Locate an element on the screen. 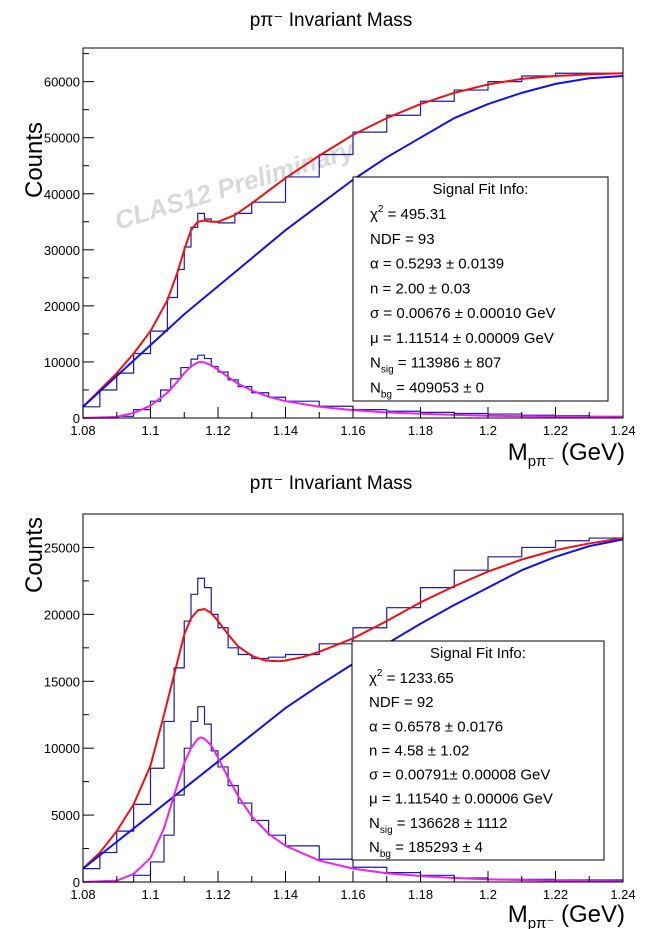  info-box-line: NDF = 93 is located at coordinates (402, 239).